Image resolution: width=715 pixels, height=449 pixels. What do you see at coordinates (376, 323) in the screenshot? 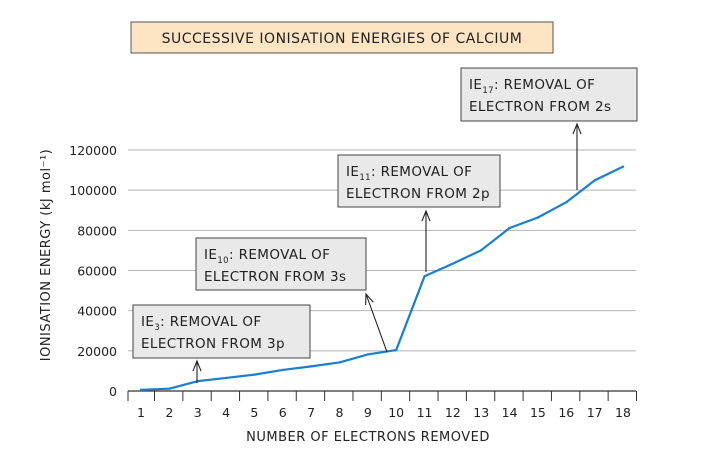
I see `arrow-icon` at bounding box center [376, 323].